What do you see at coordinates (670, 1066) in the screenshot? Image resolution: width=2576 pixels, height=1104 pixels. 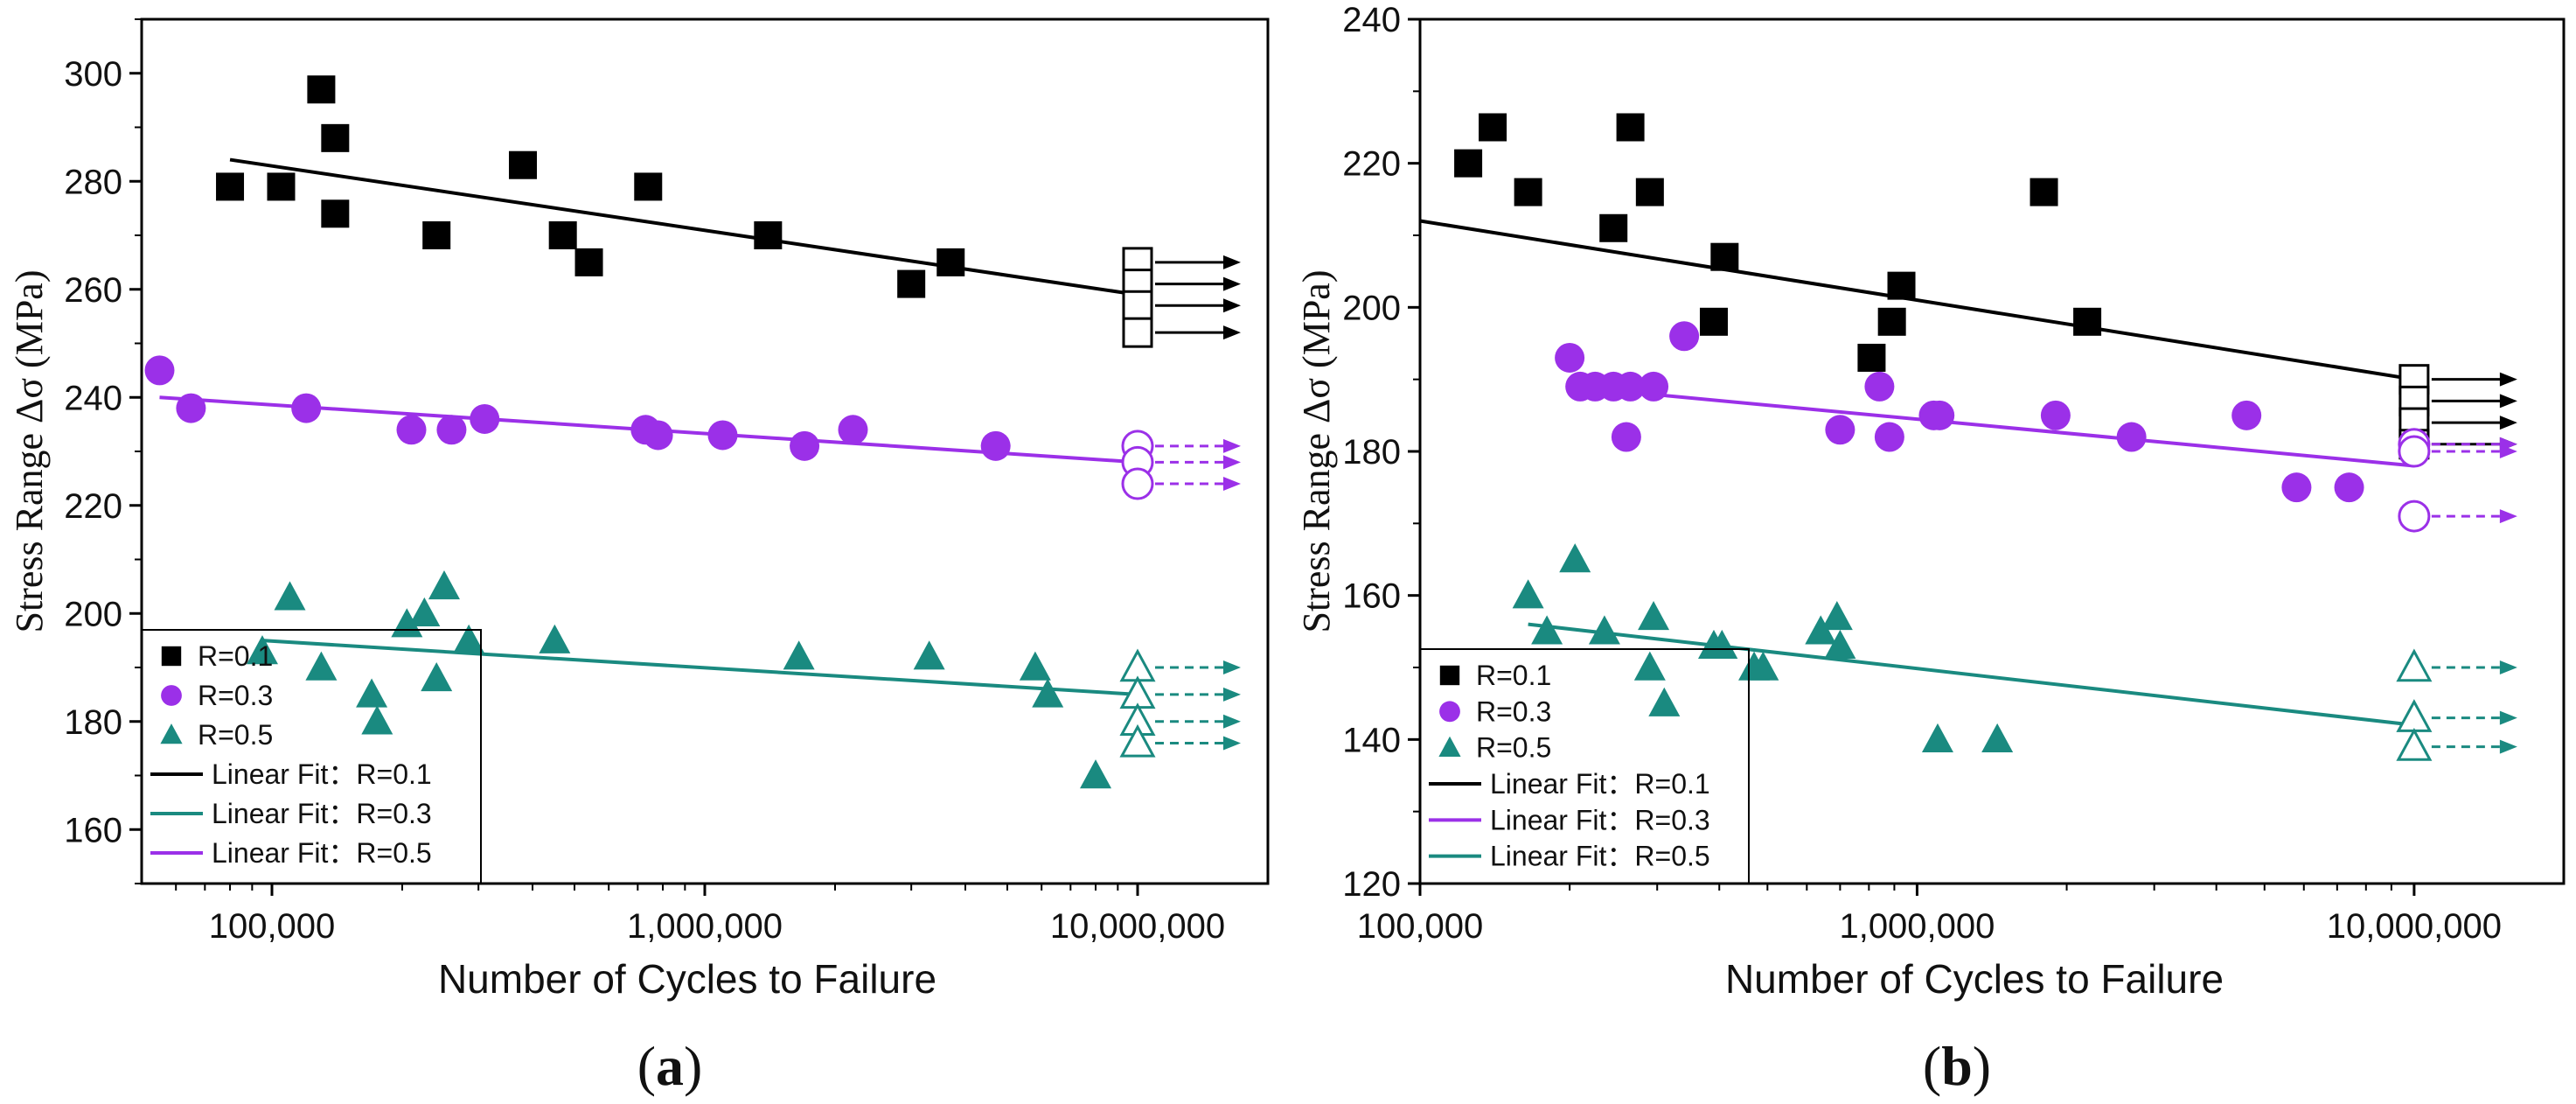 I see `panel-label-letter: a` at bounding box center [670, 1066].